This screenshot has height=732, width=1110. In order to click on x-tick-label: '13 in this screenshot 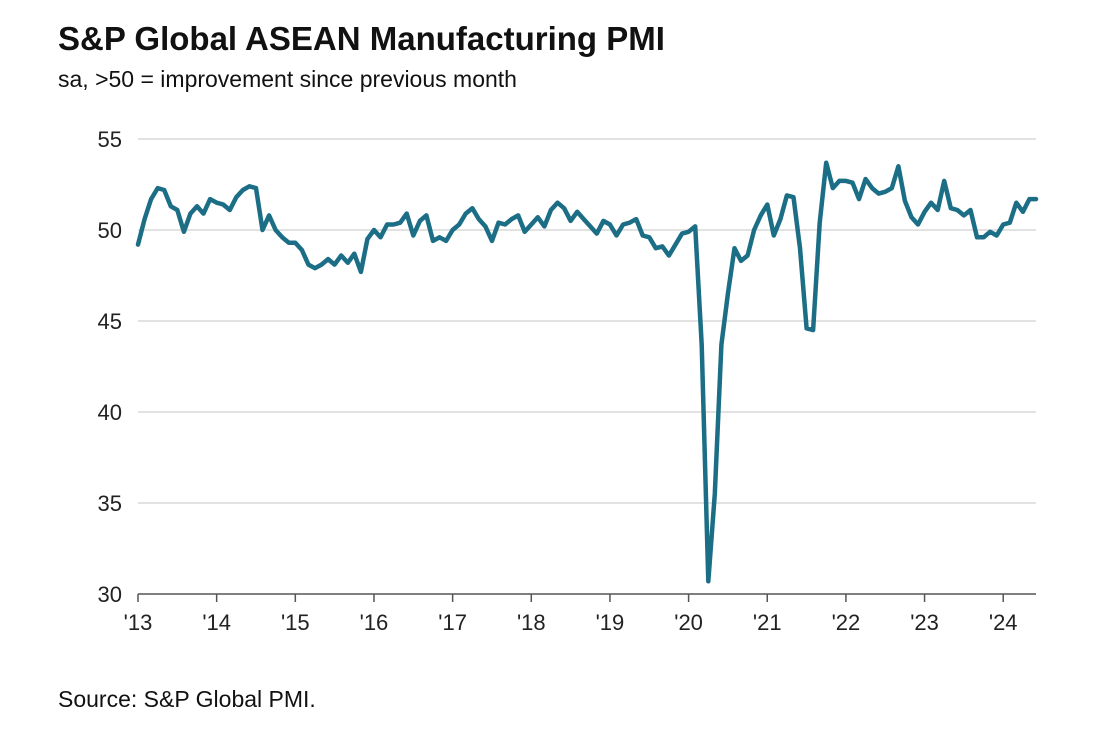, I will do `click(138, 622)`.